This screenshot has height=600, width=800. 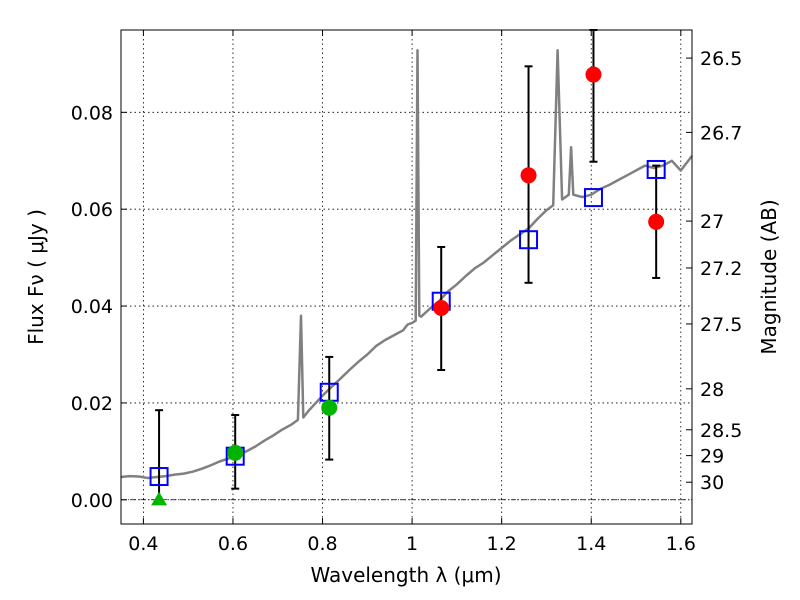 What do you see at coordinates (721, 133) in the screenshot?
I see `magnitude-tick-label: 26.7` at bounding box center [721, 133].